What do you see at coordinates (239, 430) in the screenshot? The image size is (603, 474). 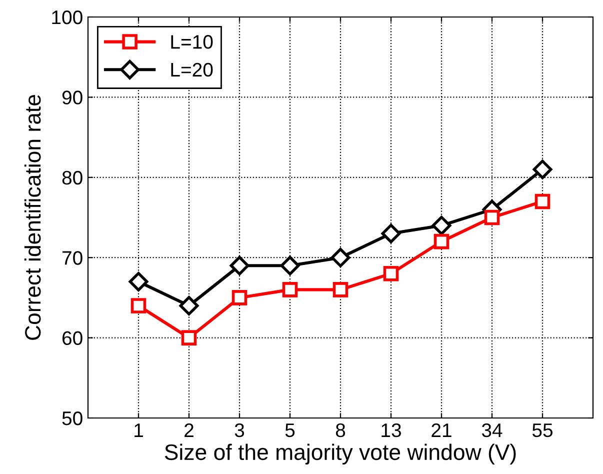 I see `x-tick-label: 3` at bounding box center [239, 430].